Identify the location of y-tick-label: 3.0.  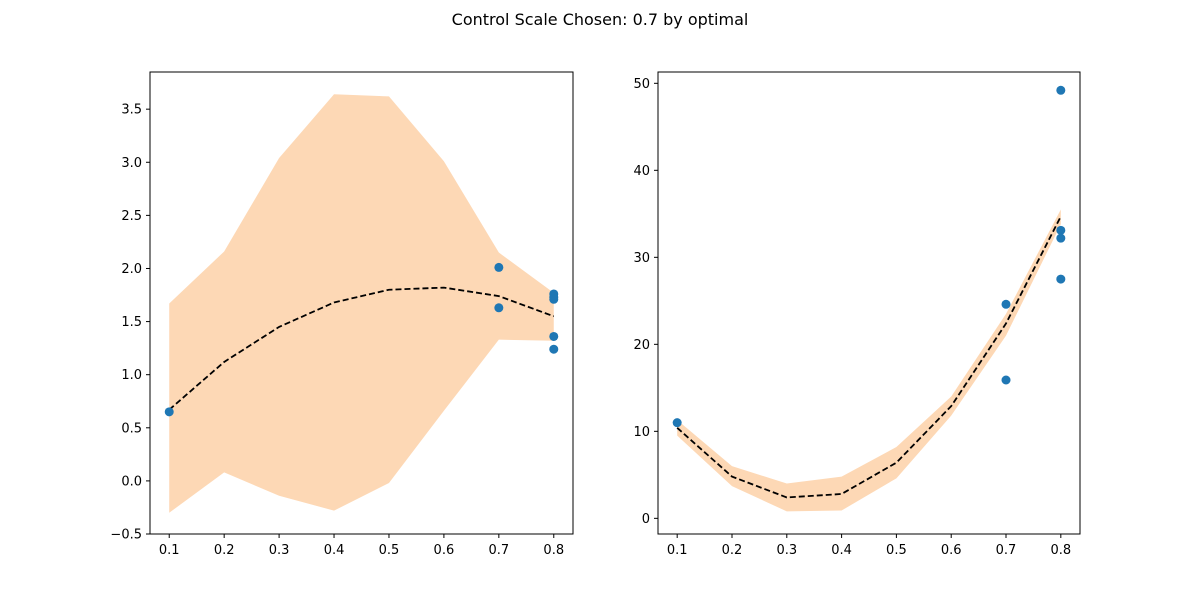
(131, 163).